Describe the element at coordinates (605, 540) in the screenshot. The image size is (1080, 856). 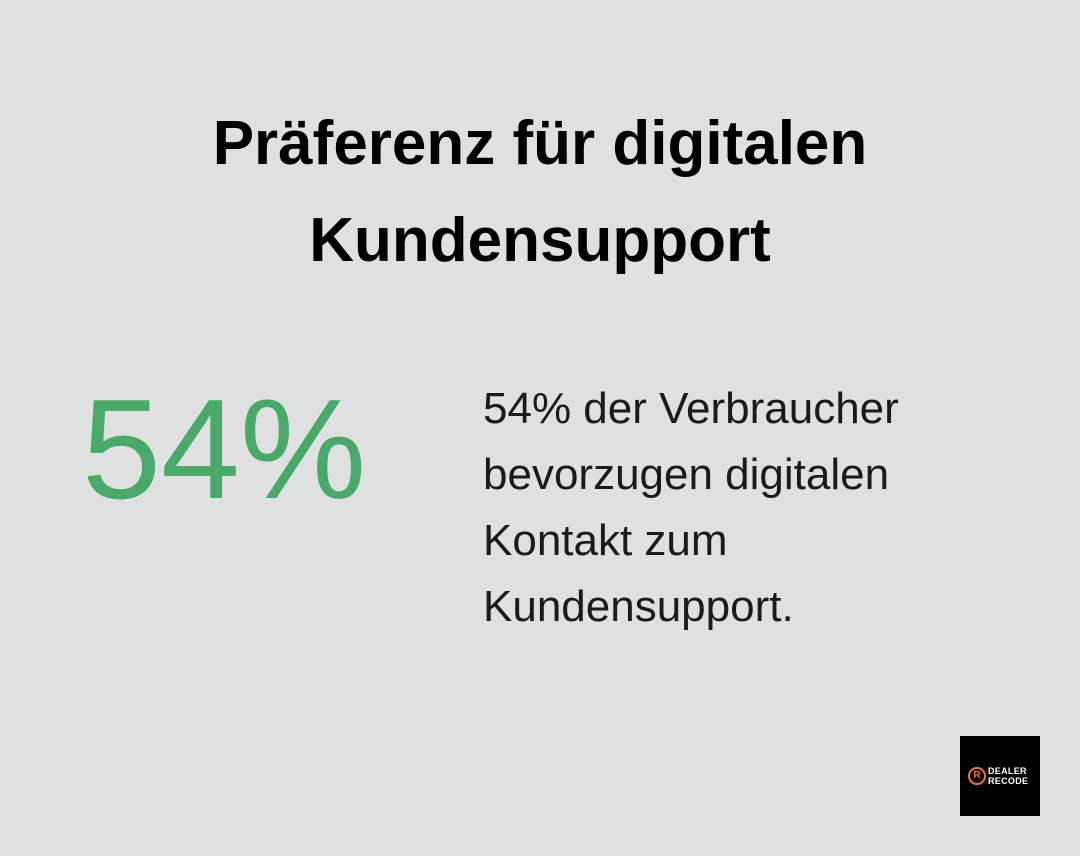
I see `description-line: Kontakt zum` at that location.